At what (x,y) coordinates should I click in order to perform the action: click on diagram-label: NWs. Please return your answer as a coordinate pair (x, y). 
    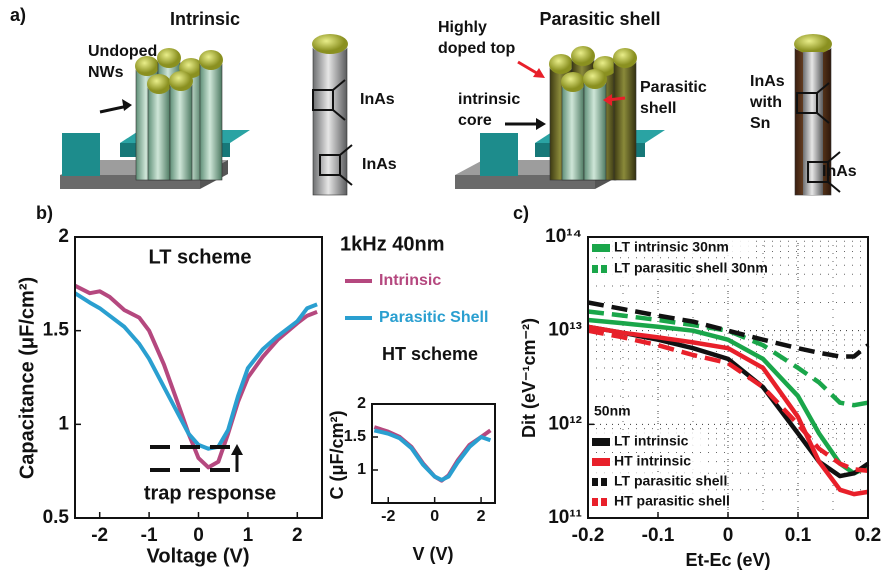
    Looking at the image, I should click on (106, 72).